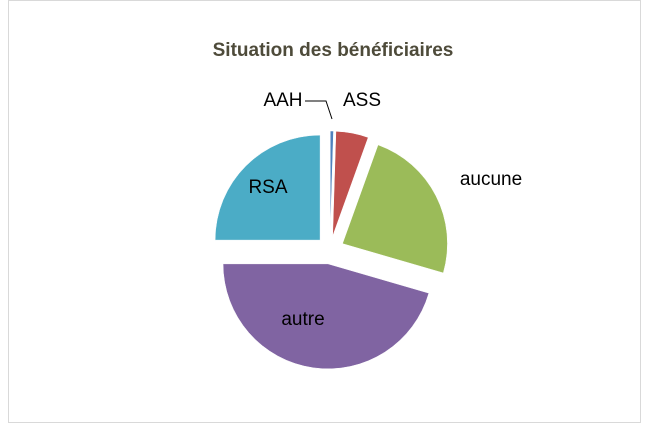 This screenshot has width=649, height=423. I want to click on slice-label: AAH, so click(282, 100).